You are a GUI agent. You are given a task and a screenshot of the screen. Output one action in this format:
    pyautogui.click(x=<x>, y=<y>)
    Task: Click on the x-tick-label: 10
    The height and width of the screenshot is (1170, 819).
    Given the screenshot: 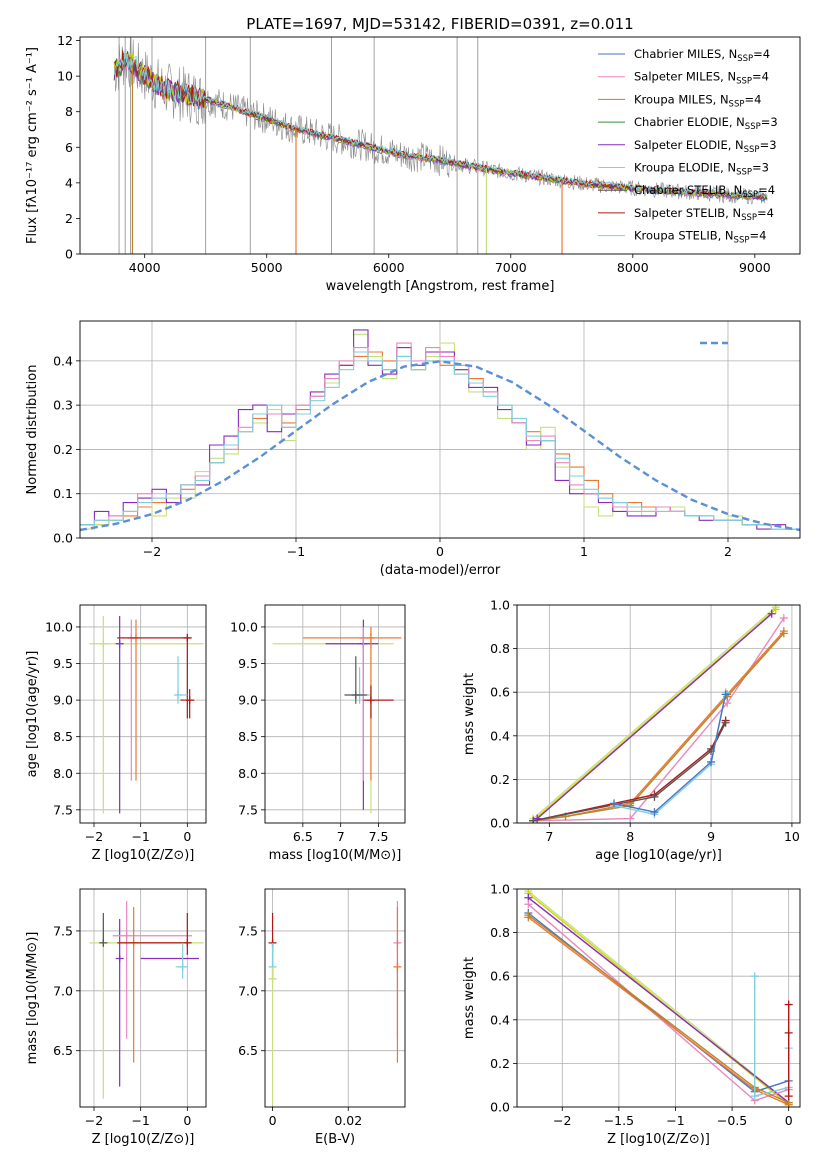 What is the action you would take?
    pyautogui.click(x=792, y=836)
    